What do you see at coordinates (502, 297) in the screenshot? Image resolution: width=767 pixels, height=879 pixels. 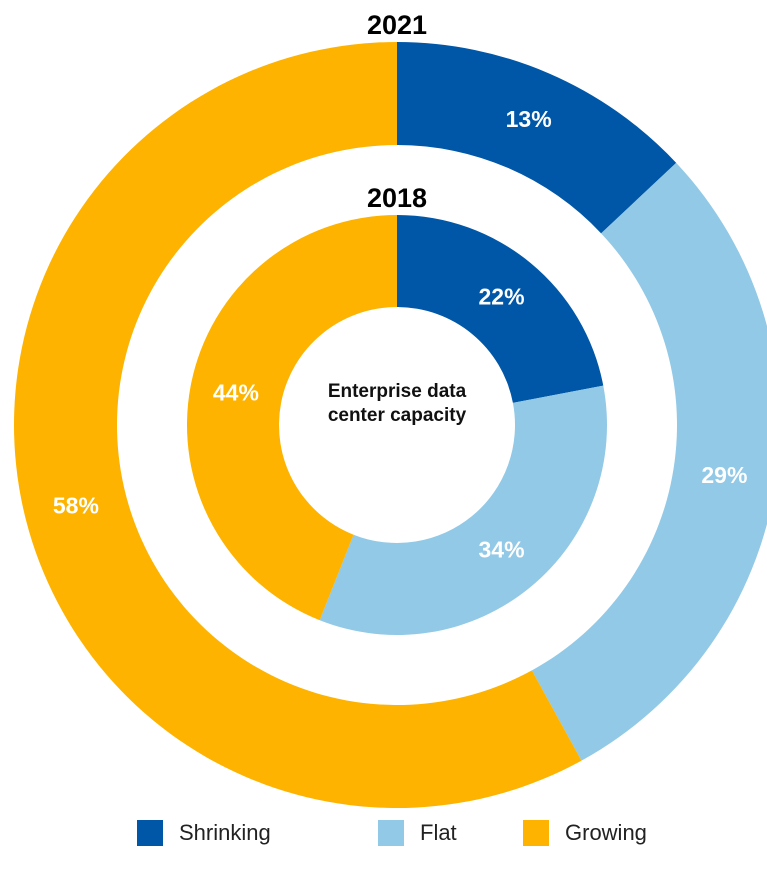 I see `value-label: 22%` at bounding box center [502, 297].